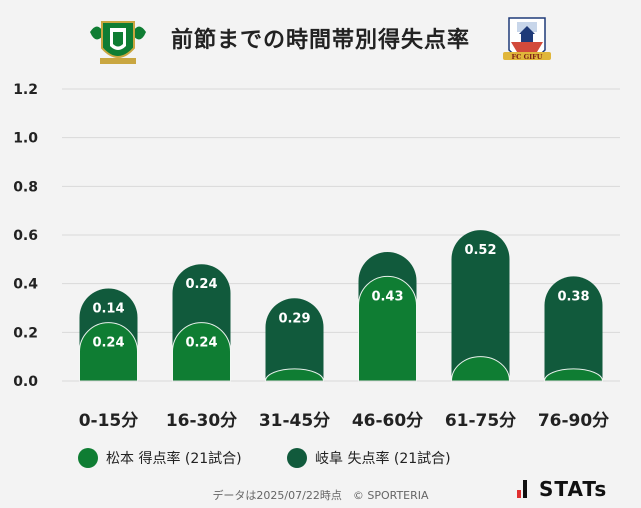  Describe the element at coordinates (320, 40) in the screenshot. I see `chart-title: 前節までの時間帯別得失点率` at that location.